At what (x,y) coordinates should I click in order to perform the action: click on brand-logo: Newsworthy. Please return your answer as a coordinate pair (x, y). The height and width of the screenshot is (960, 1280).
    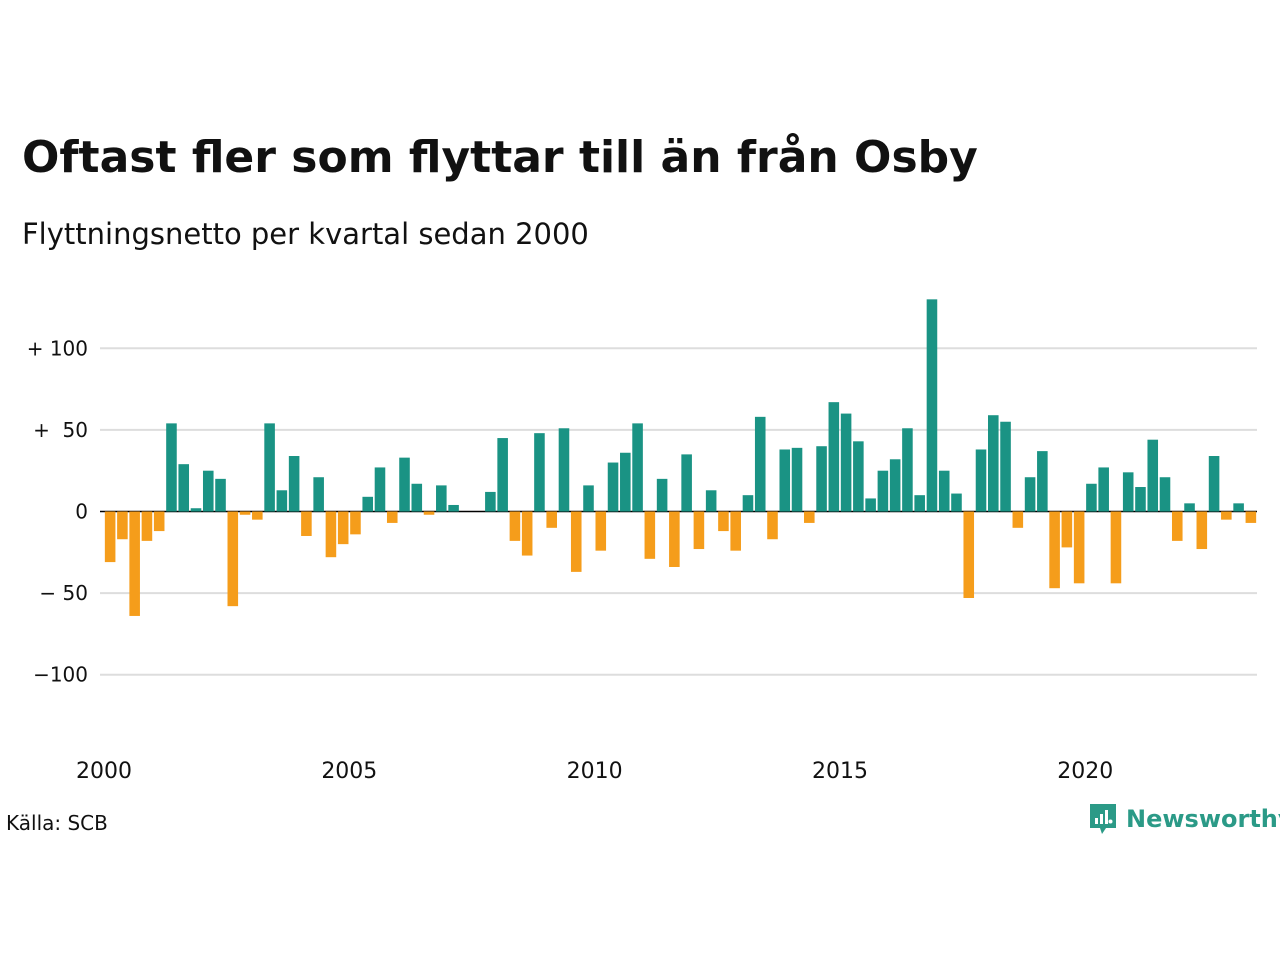
    Looking at the image, I should click on (1184, 819).